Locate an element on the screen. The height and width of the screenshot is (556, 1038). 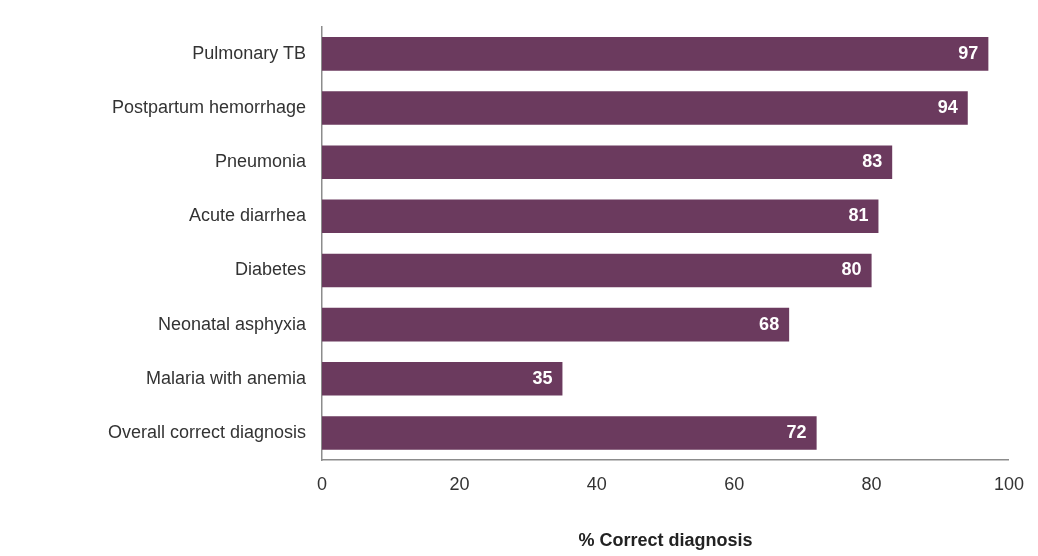
x-tick-label: 60 is located at coordinates (734, 483).